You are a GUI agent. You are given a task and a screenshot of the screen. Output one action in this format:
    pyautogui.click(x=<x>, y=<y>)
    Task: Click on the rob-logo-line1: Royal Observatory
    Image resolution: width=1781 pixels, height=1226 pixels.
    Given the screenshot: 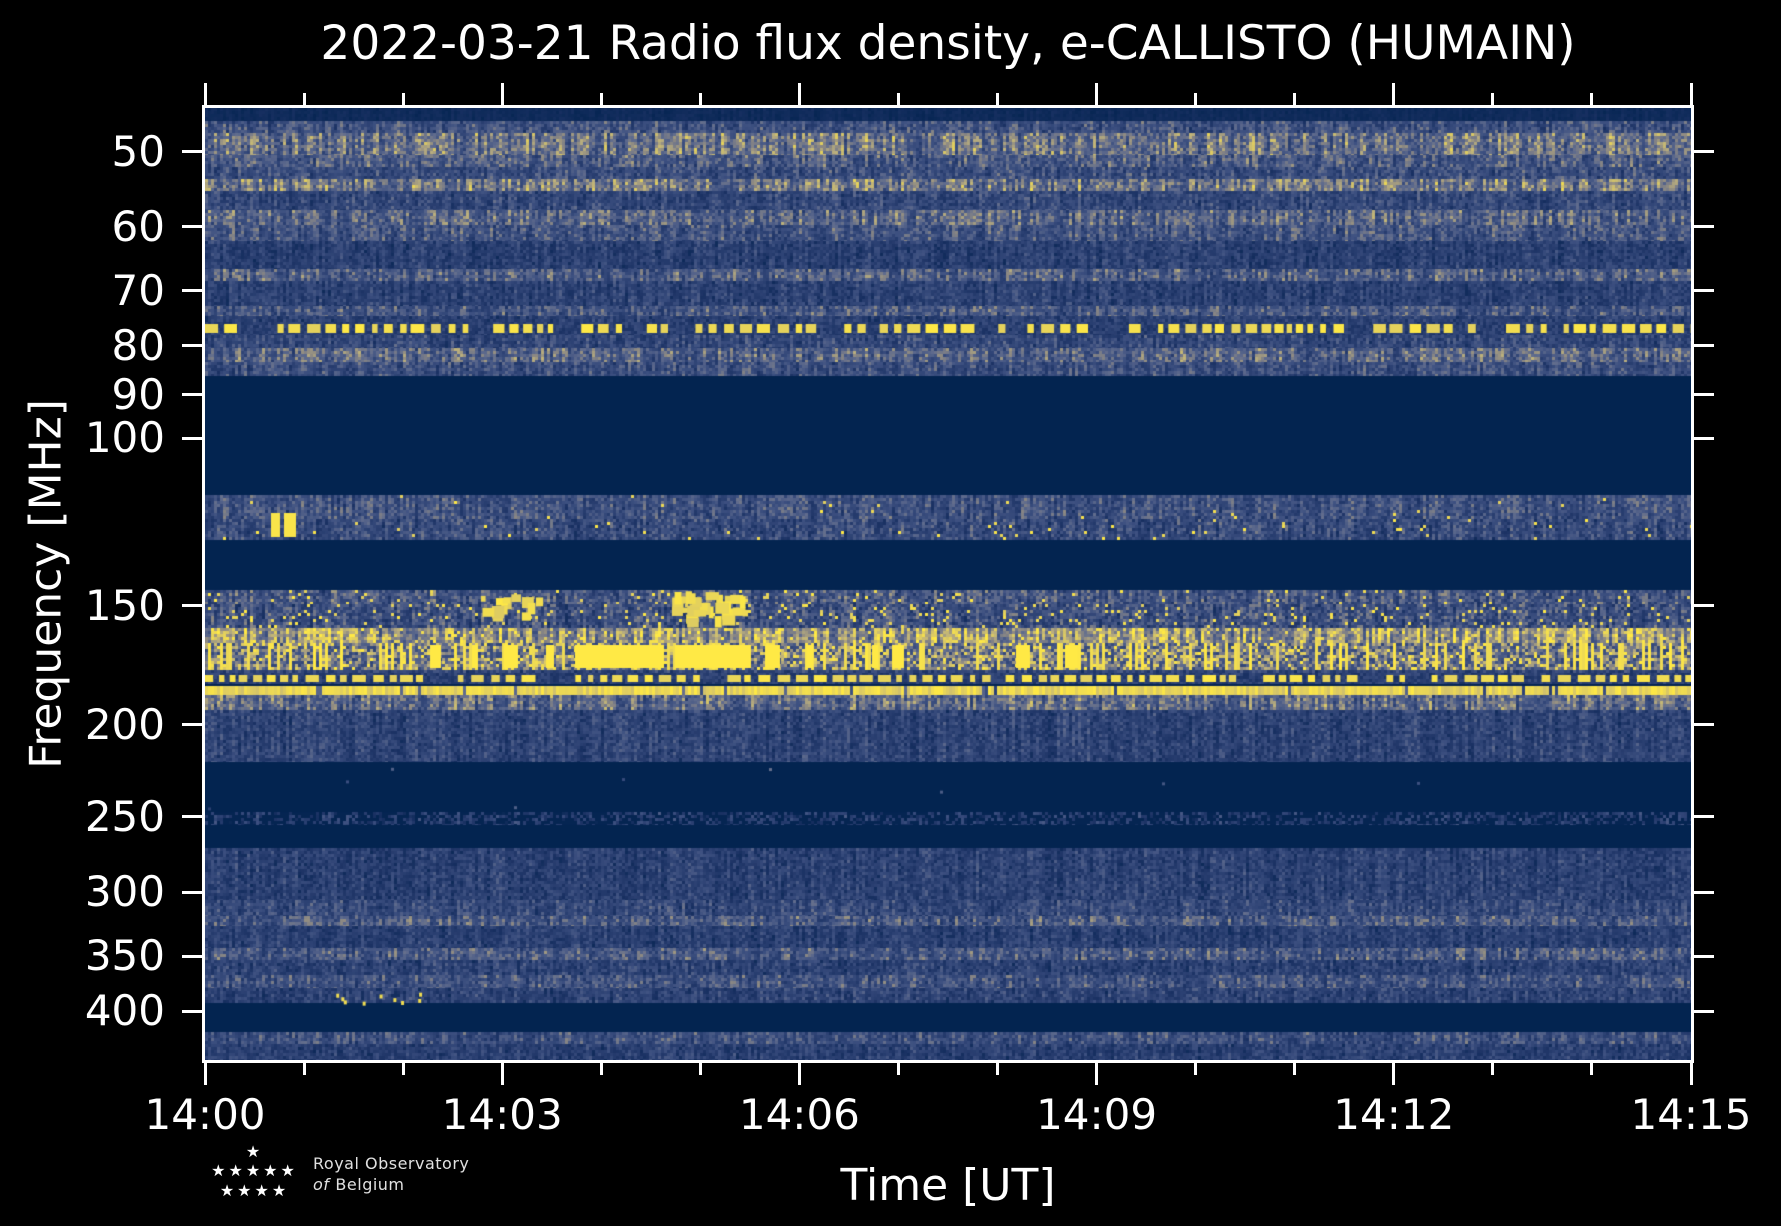 What is the action you would take?
    pyautogui.click(x=391, y=1163)
    